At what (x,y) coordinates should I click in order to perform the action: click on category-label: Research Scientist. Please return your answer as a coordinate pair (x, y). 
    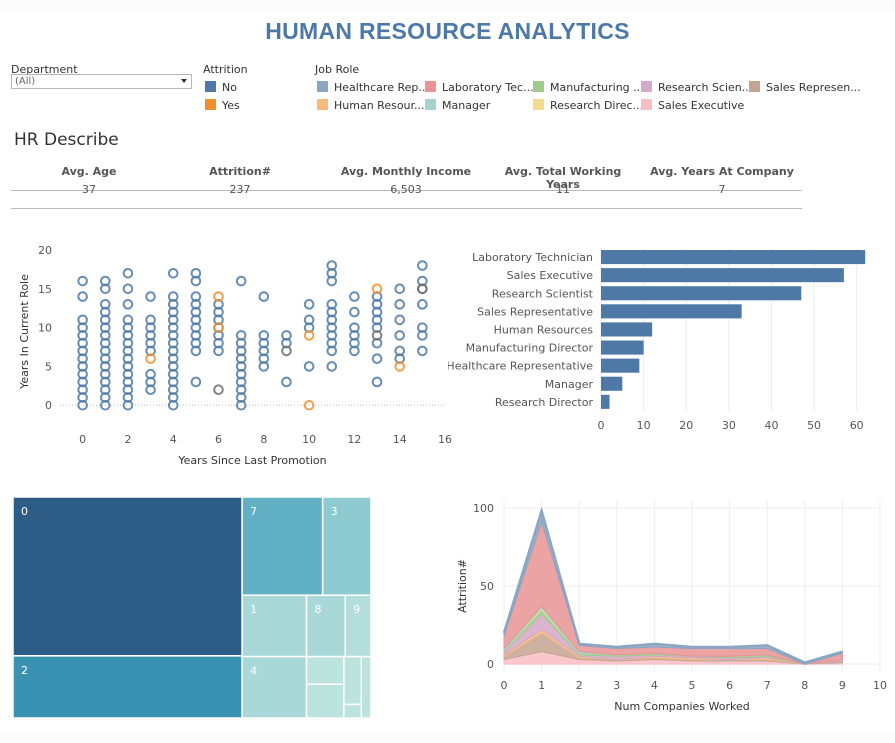
    Looking at the image, I should click on (543, 293).